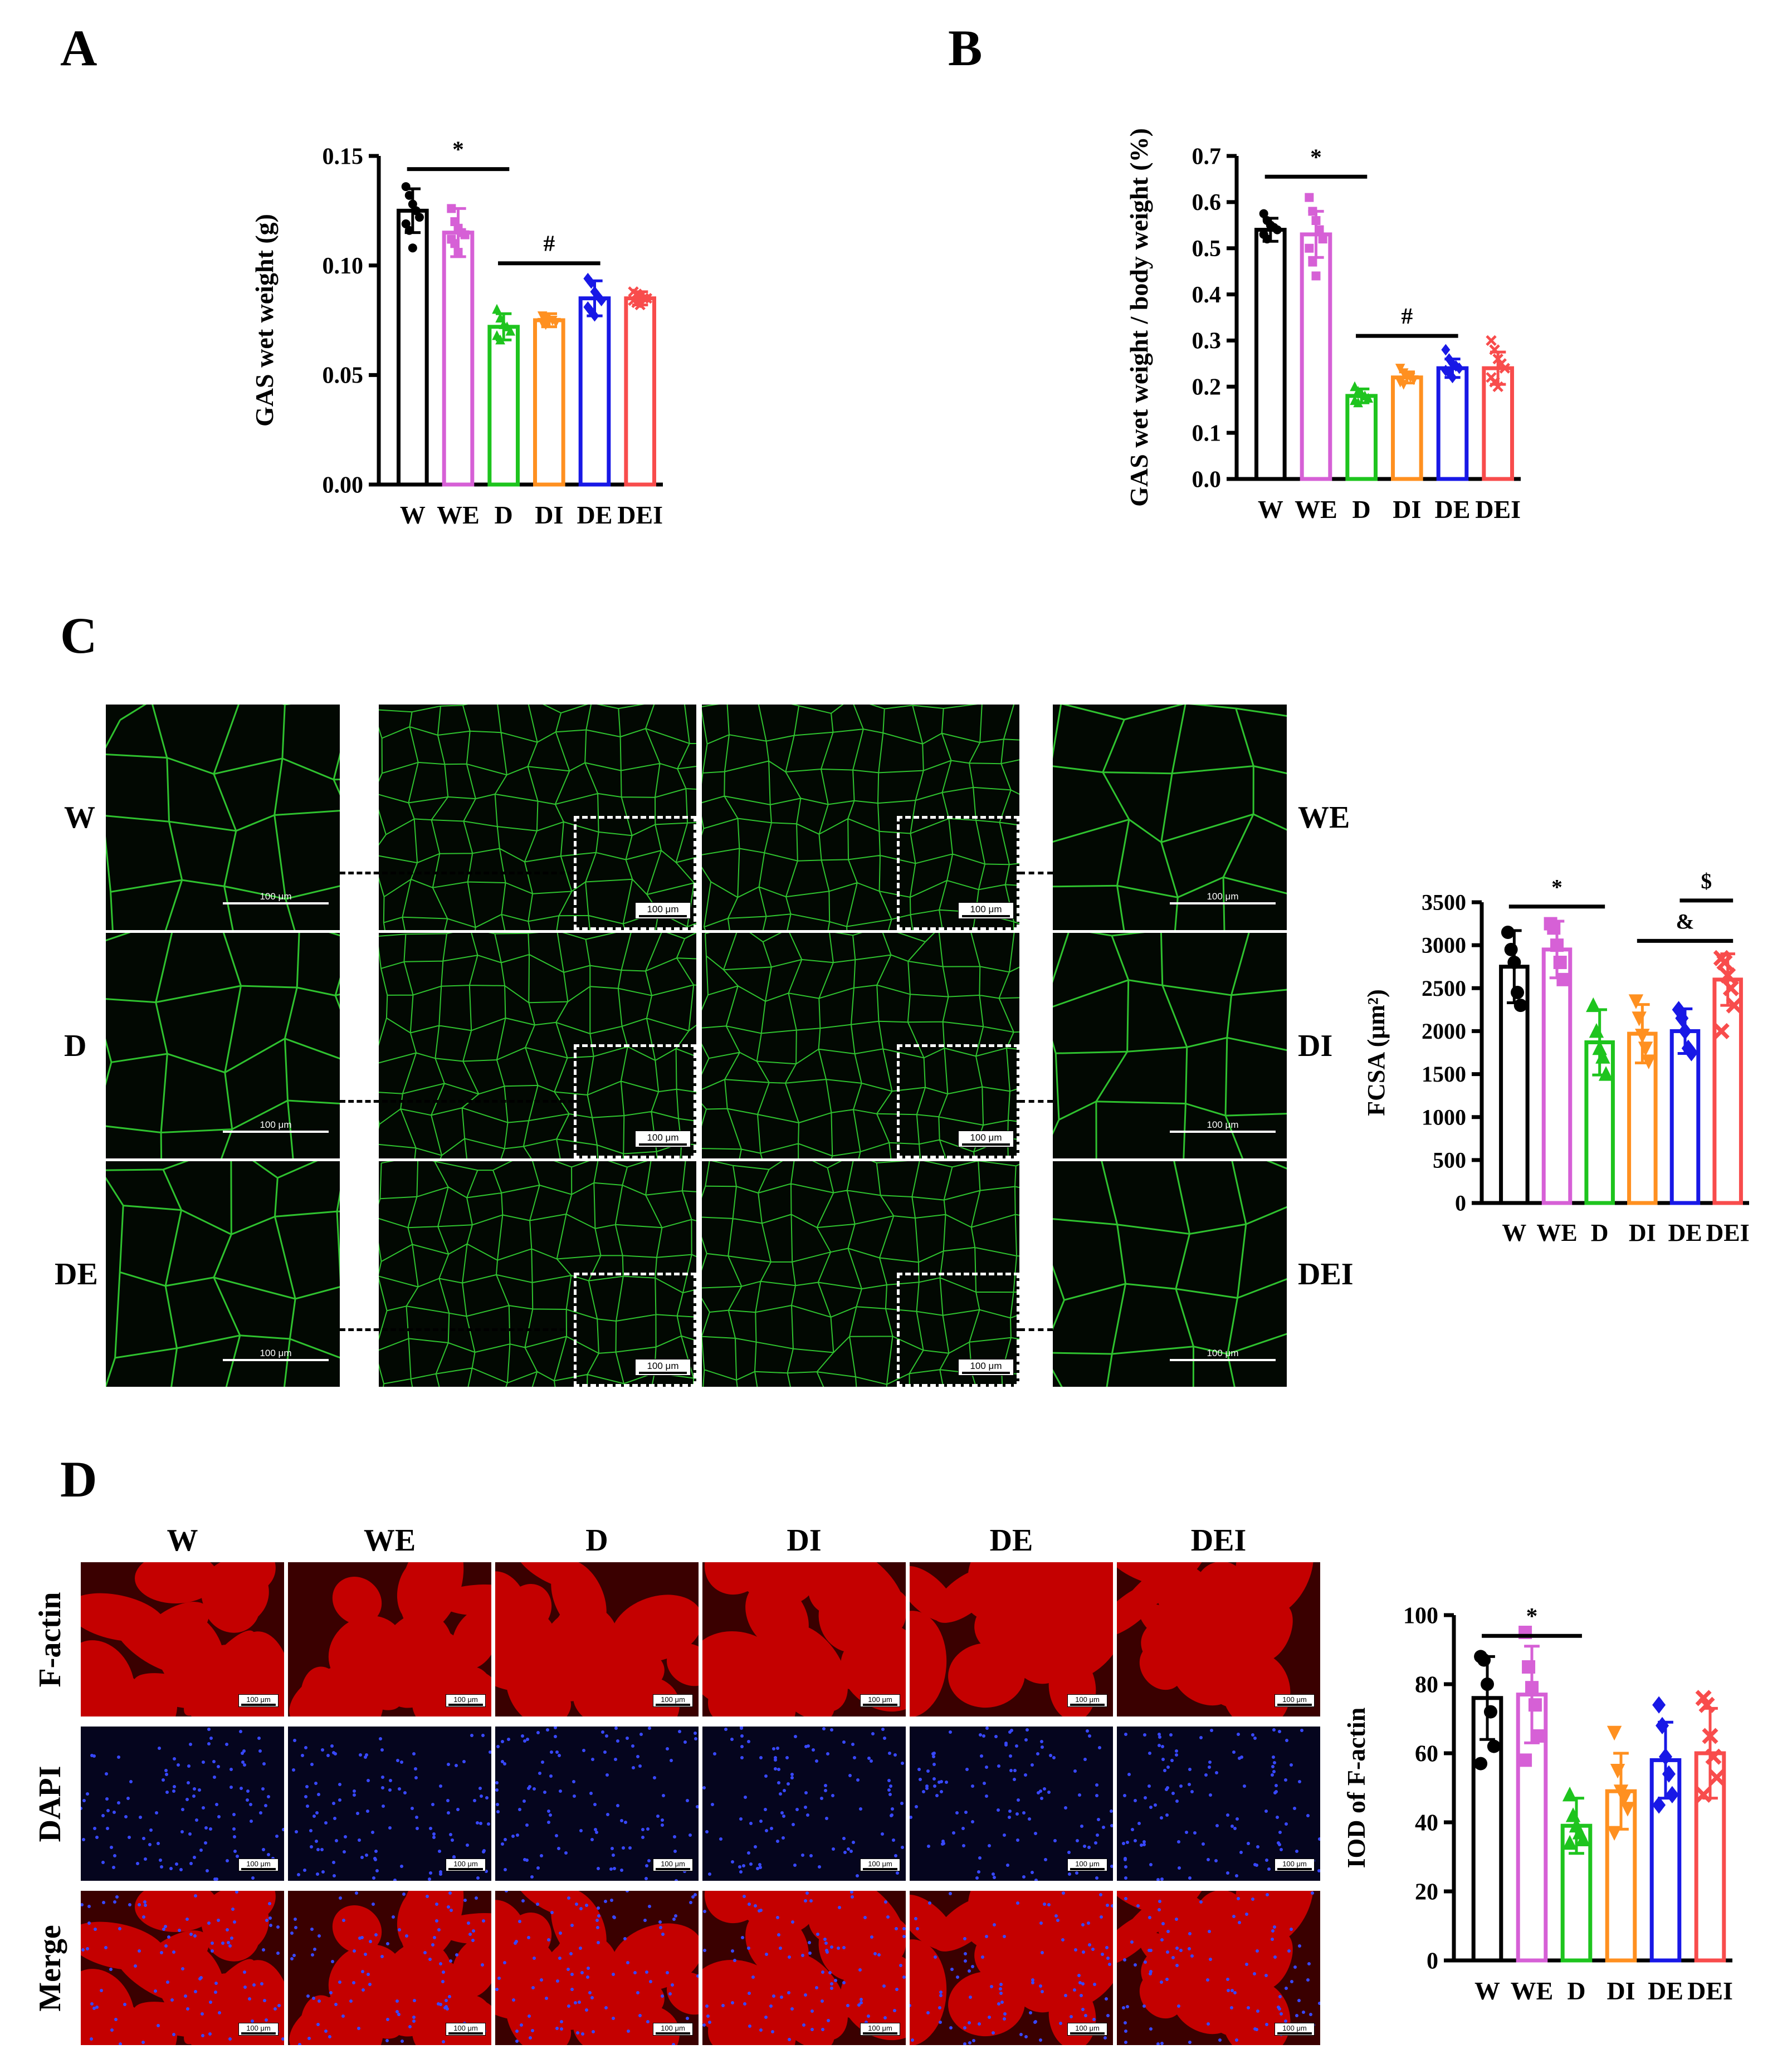 The height and width of the screenshot is (2054, 1792). What do you see at coordinates (1326, 1275) in the screenshot?
I see `group-label-right: DEI` at bounding box center [1326, 1275].